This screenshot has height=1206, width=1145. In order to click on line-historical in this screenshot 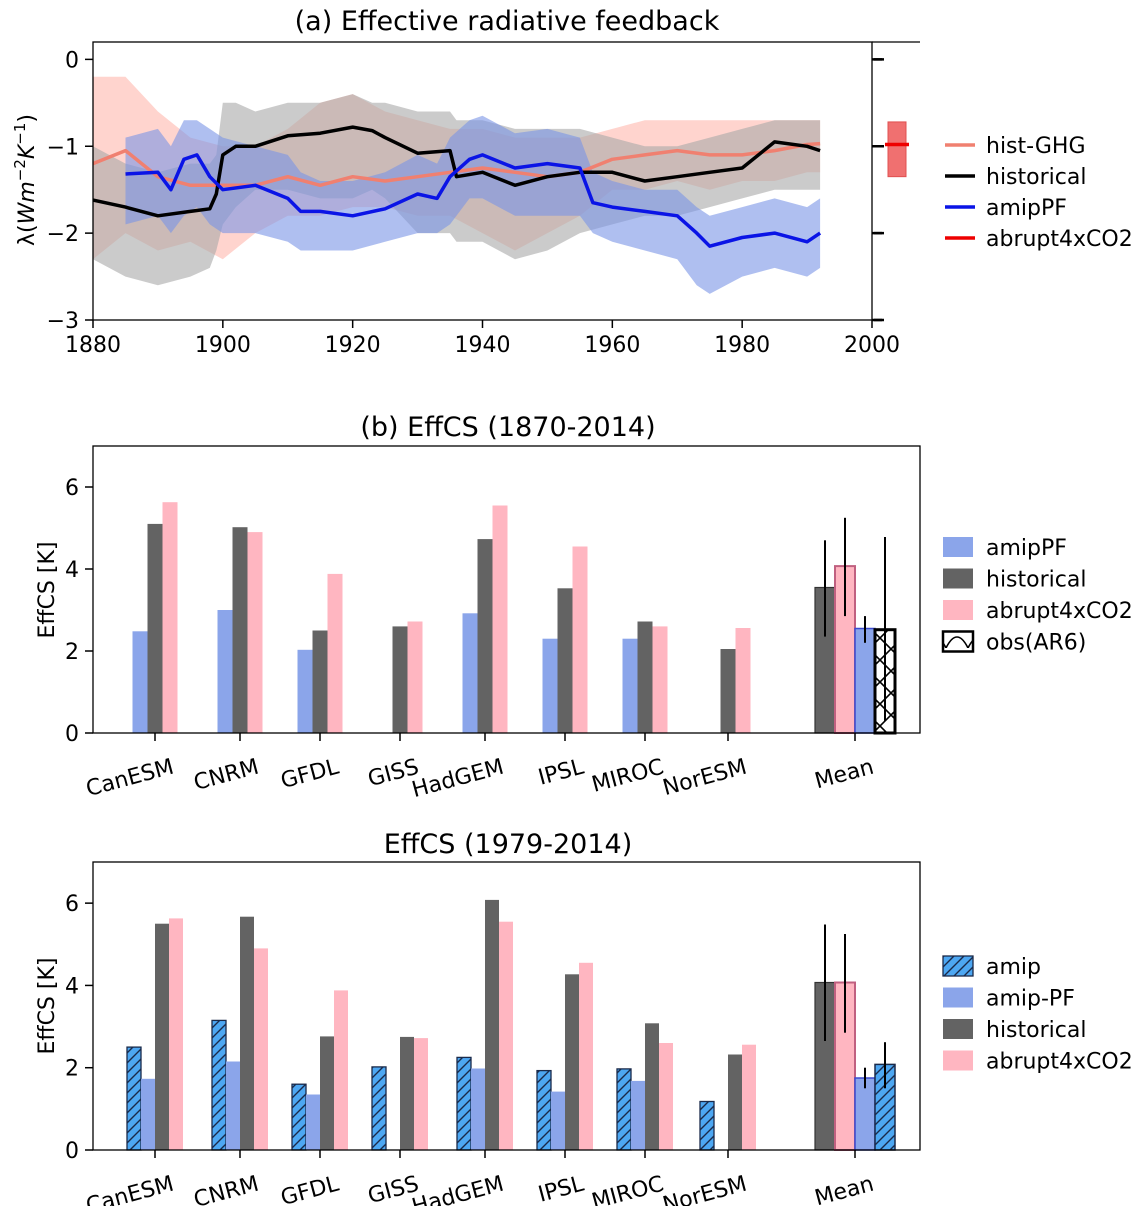, I will do `click(456, 171)`.